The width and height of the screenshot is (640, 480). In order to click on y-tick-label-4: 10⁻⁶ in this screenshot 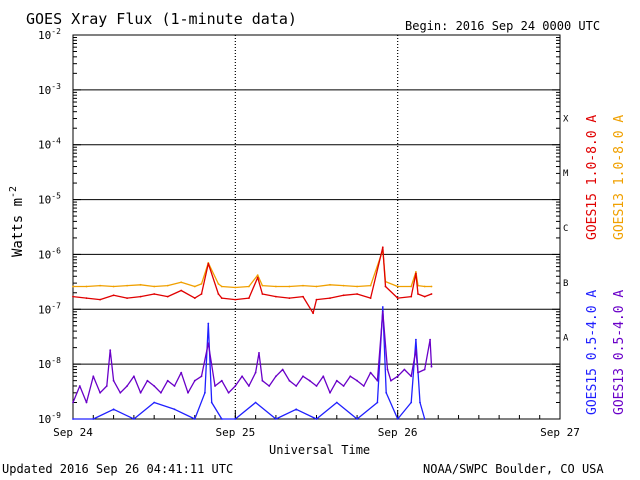, I will do `click(49, 253)`.